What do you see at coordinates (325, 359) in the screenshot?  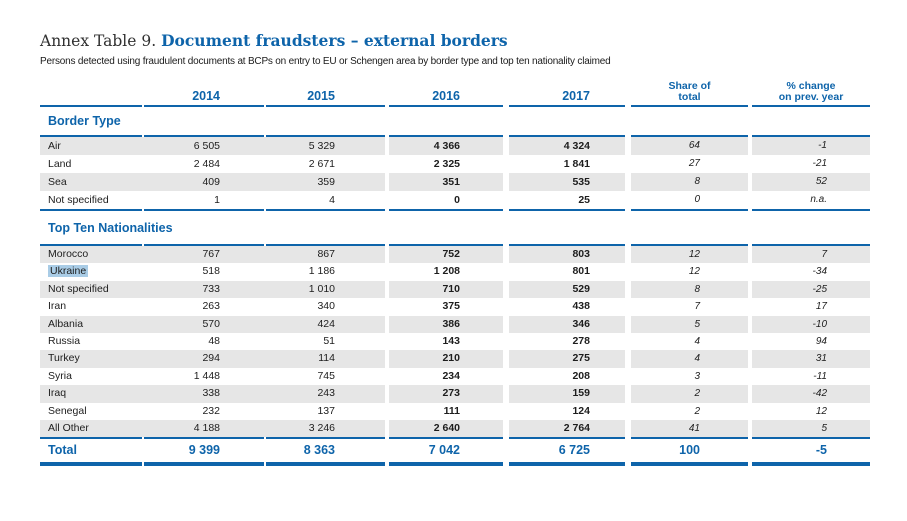 I see `cell-2015: 114` at bounding box center [325, 359].